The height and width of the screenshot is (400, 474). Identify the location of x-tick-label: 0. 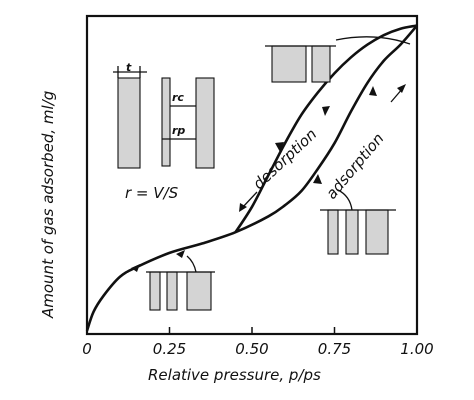
(87, 349).